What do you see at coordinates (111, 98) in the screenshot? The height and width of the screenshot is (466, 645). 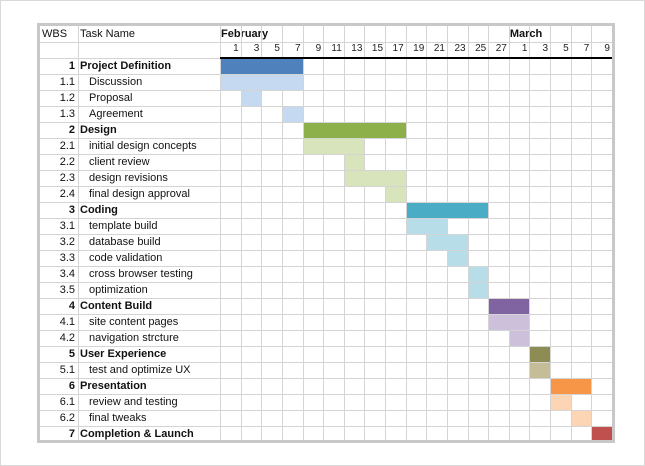 I see `task-name: Proposal` at bounding box center [111, 98].